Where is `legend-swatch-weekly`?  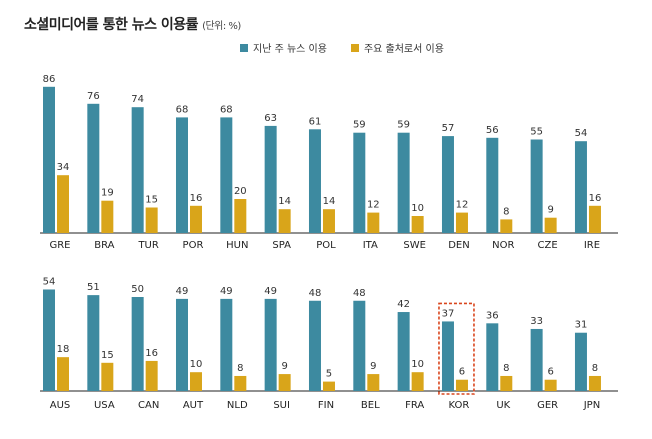
legend-swatch-weekly is located at coordinates (244, 47).